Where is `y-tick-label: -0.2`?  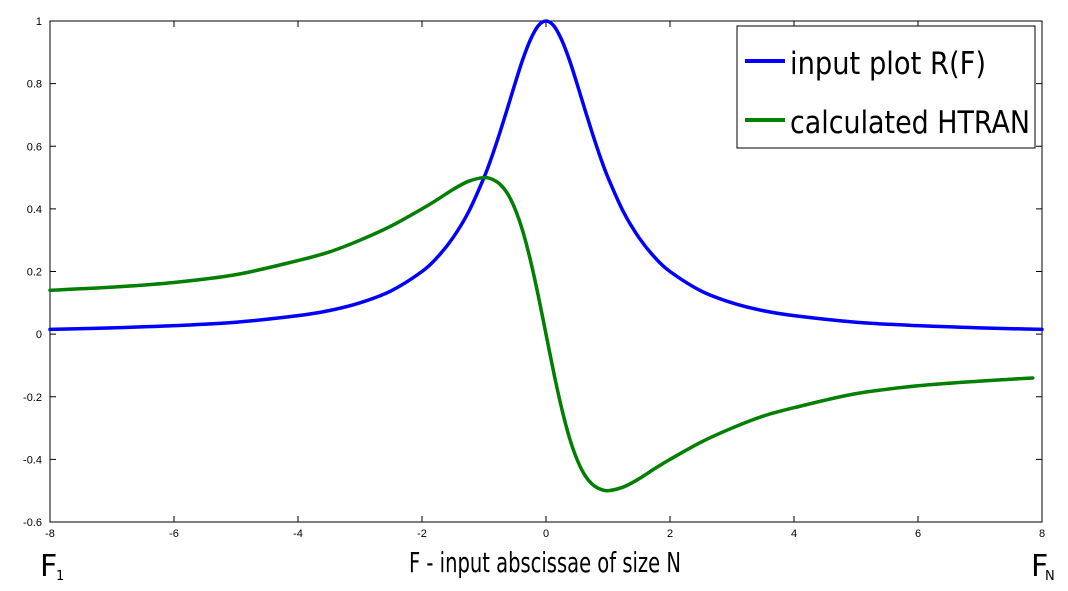 y-tick-label: -0.2 is located at coordinates (32, 398).